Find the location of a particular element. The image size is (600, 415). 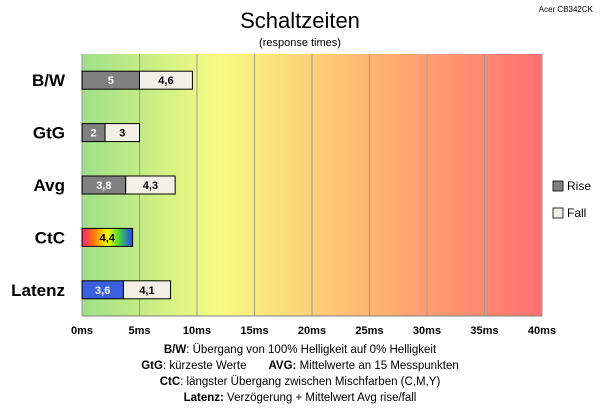

x-tick-label: 20ms is located at coordinates (312, 331).